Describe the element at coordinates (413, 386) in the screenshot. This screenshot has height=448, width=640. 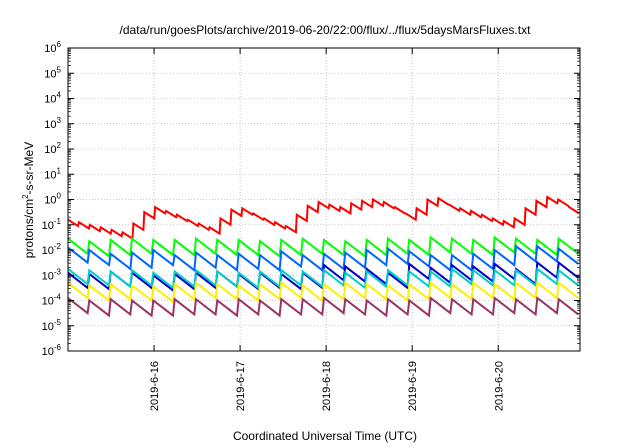
I see `x-tick-label: 2019-6-19` at that location.